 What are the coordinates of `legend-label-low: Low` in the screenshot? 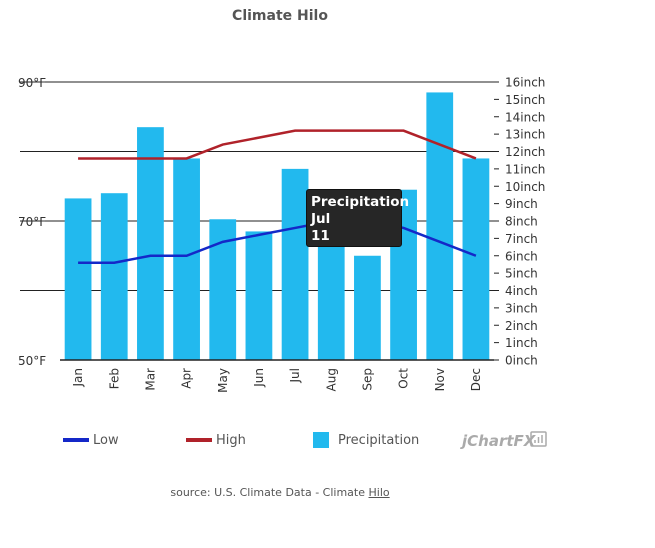 It's located at (106, 440).